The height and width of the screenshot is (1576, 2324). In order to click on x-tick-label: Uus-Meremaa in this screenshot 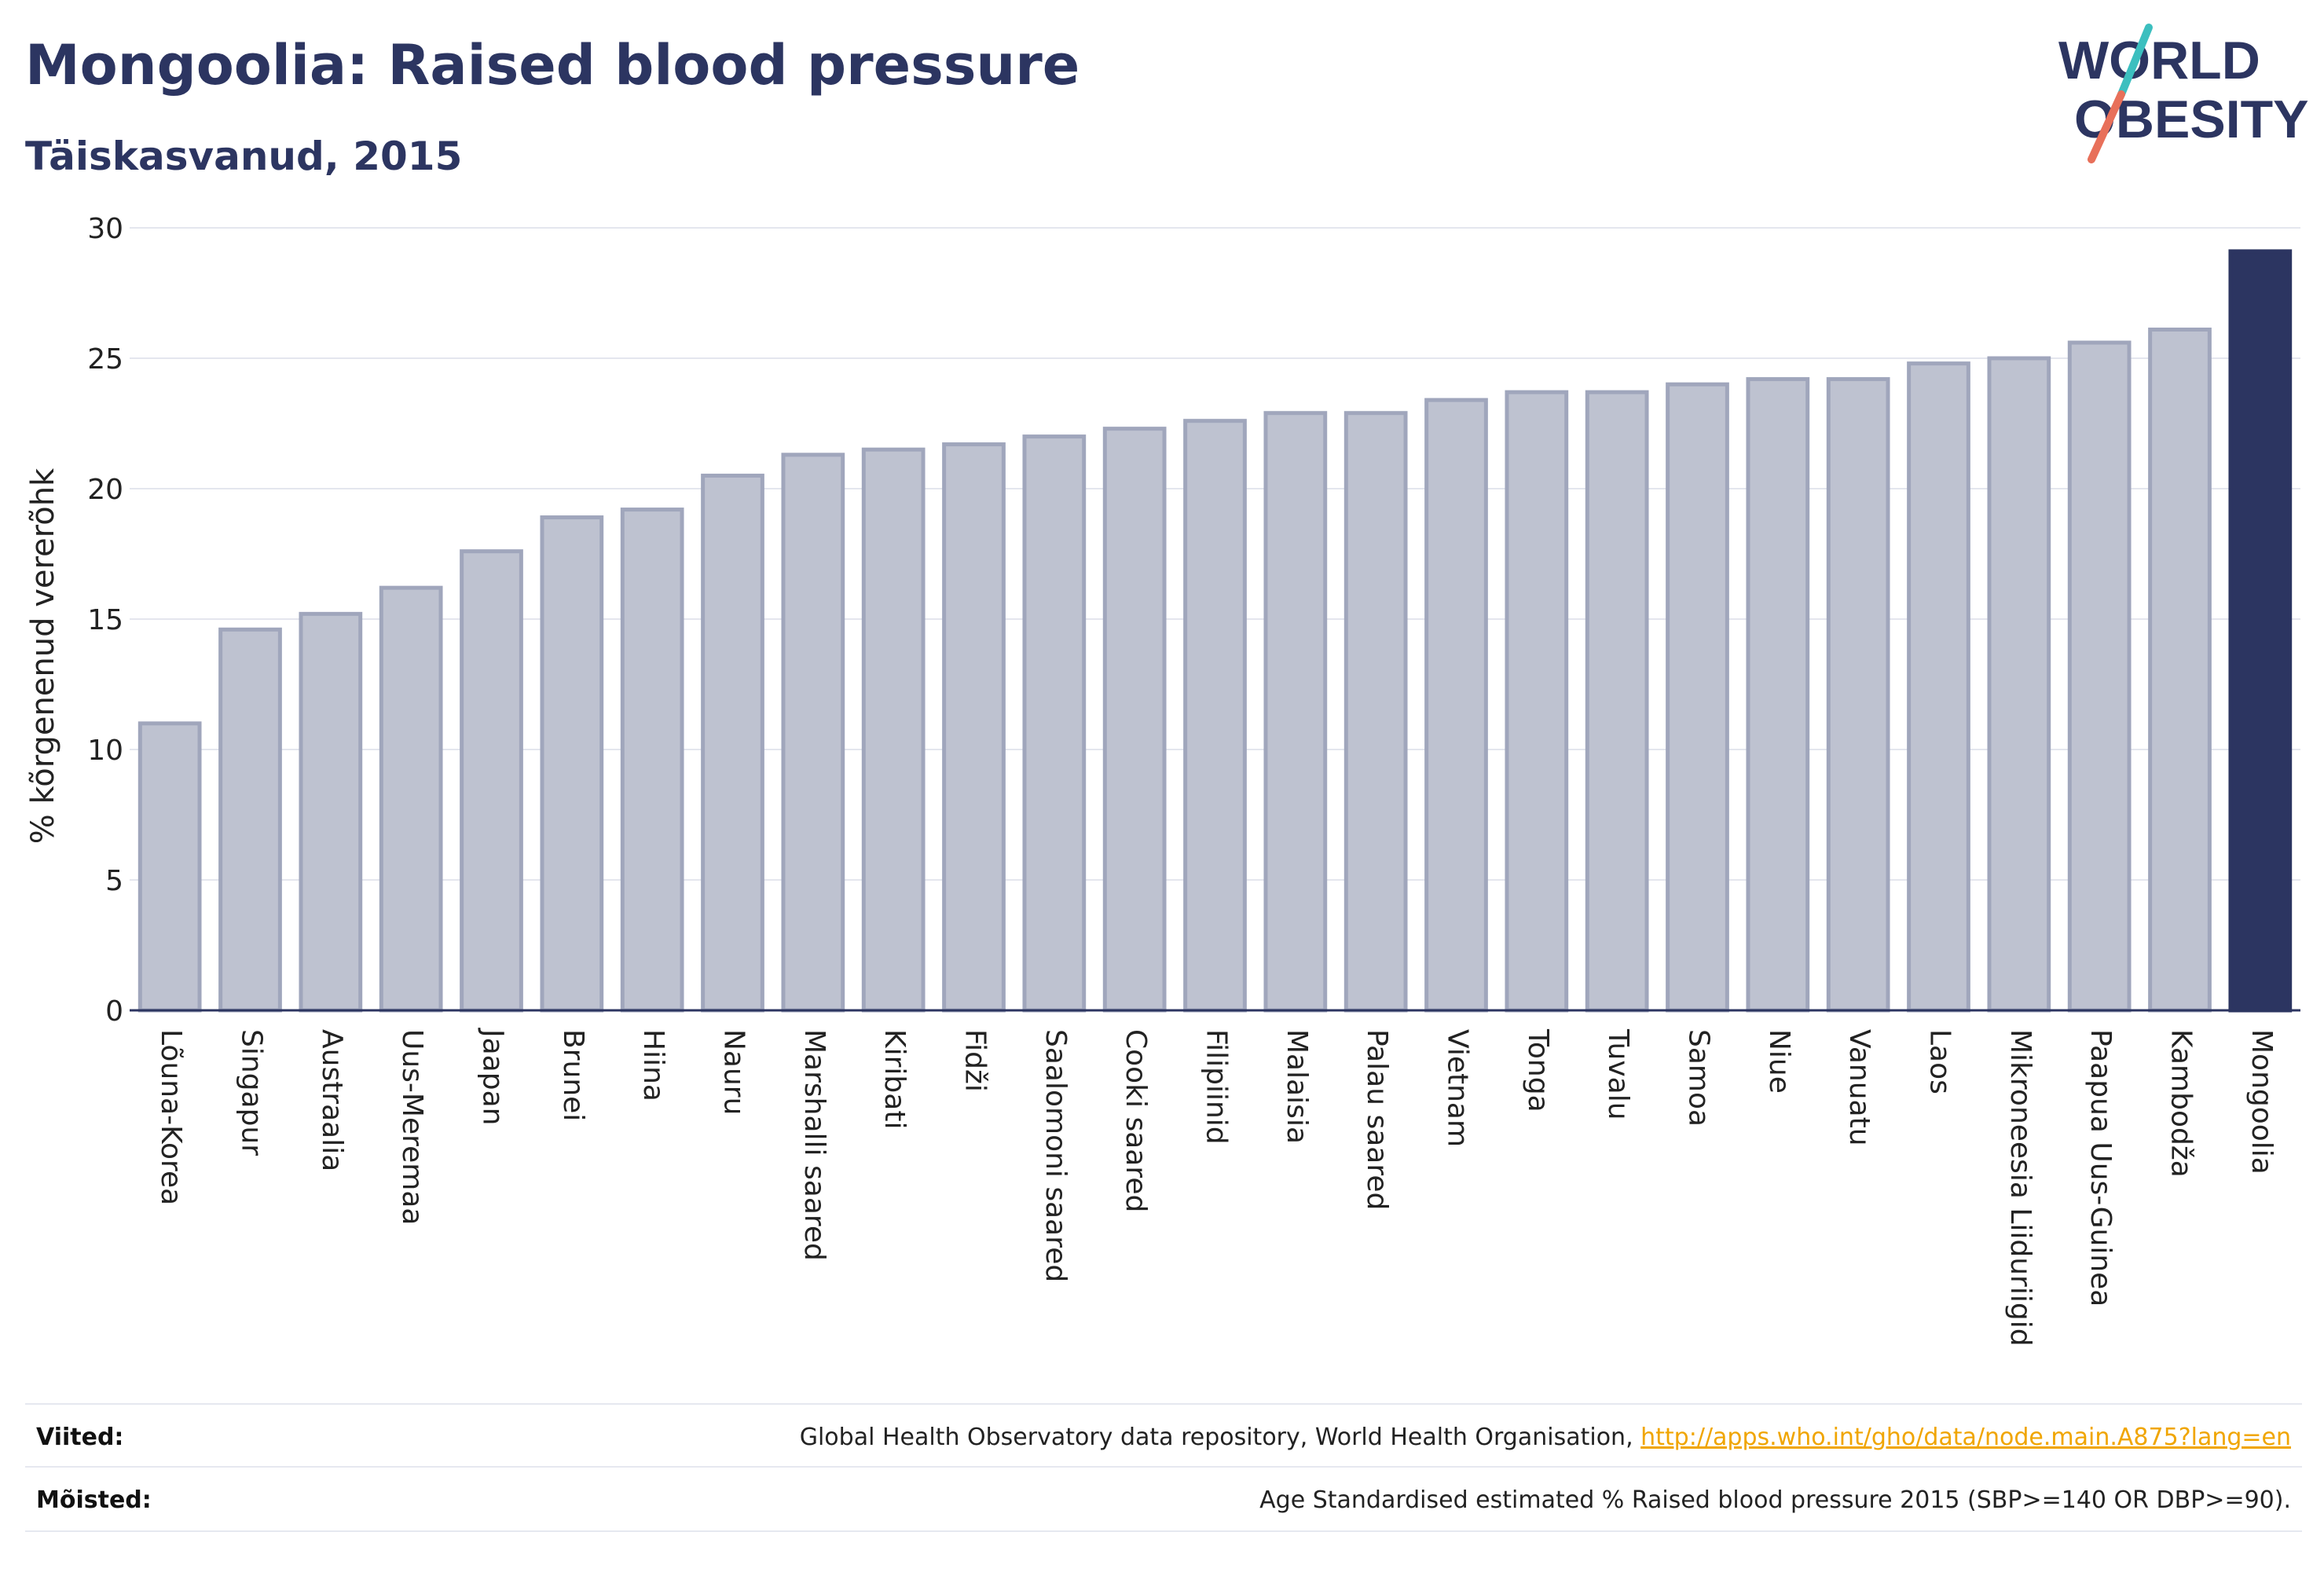, I will do `click(412, 1127)`.